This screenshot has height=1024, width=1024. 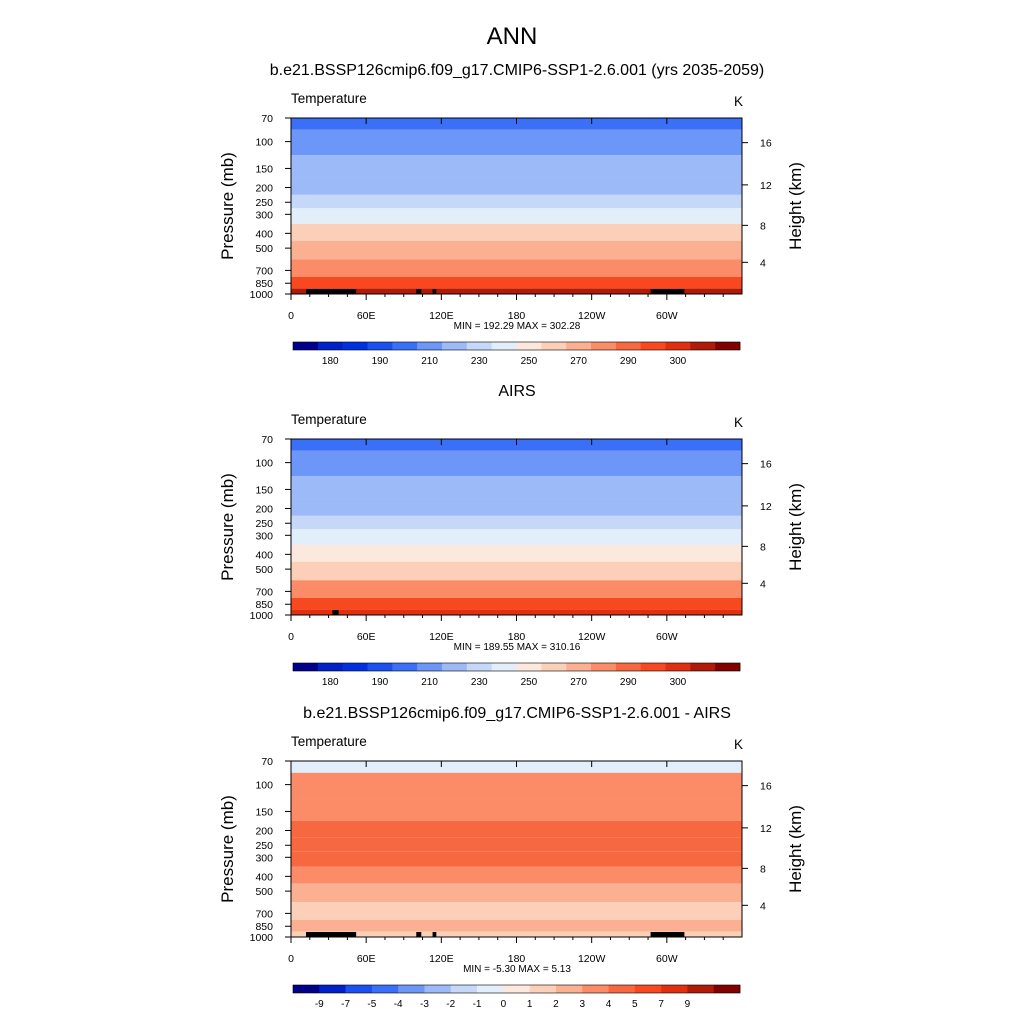 I want to click on min-max-text: MIN = -5.30 MAX = 5.13, so click(x=517, y=969).